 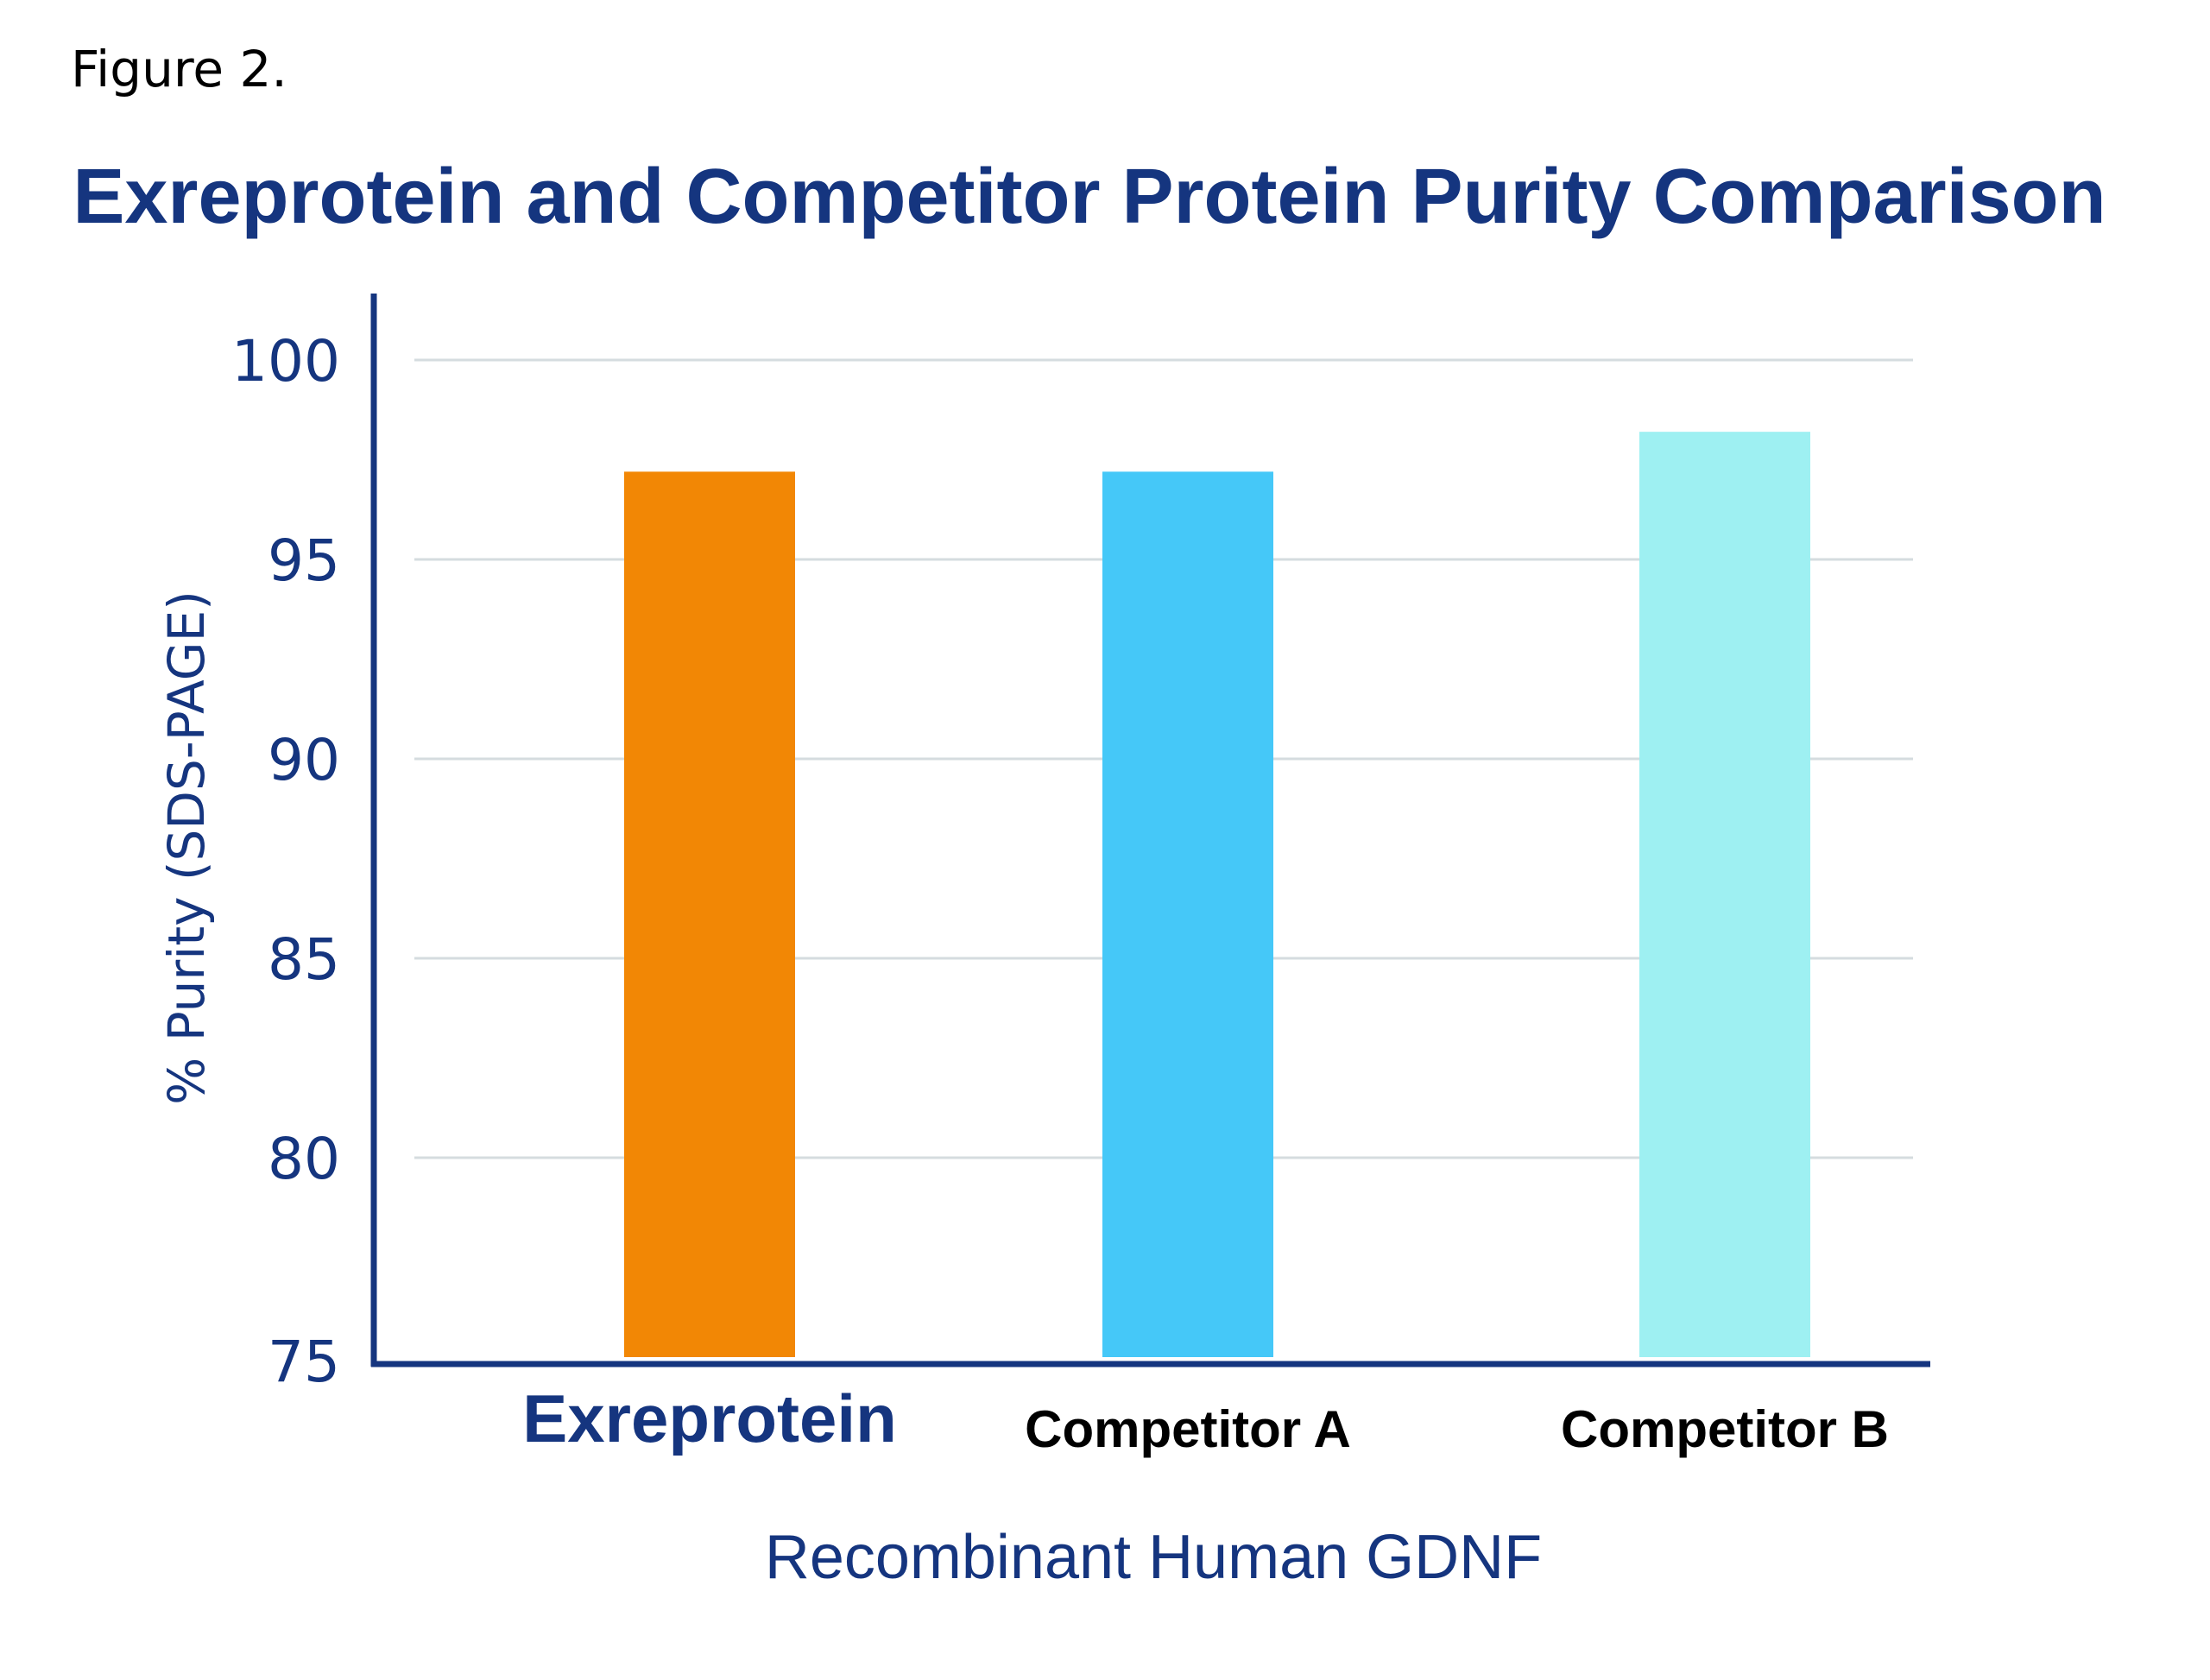 I want to click on category-label-exreprotein: Exreprotein, so click(x=709, y=1418).